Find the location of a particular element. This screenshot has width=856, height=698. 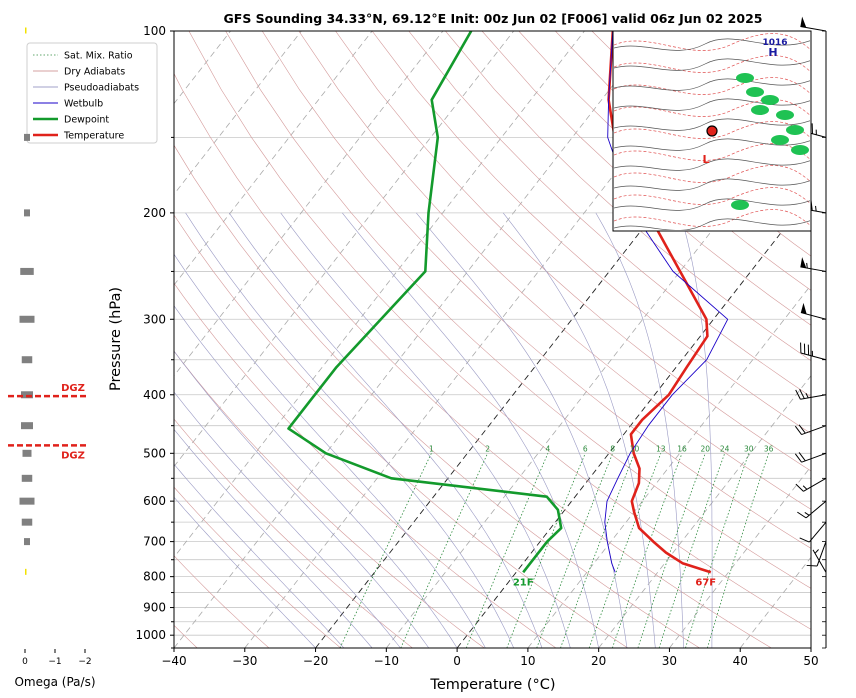

y-tick-label: 700 is located at coordinates (154, 542).